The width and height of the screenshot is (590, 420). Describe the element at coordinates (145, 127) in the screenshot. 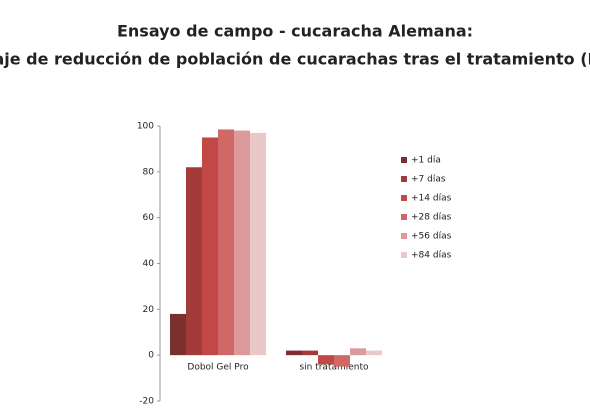

I see `y-tick-label: 100` at that location.